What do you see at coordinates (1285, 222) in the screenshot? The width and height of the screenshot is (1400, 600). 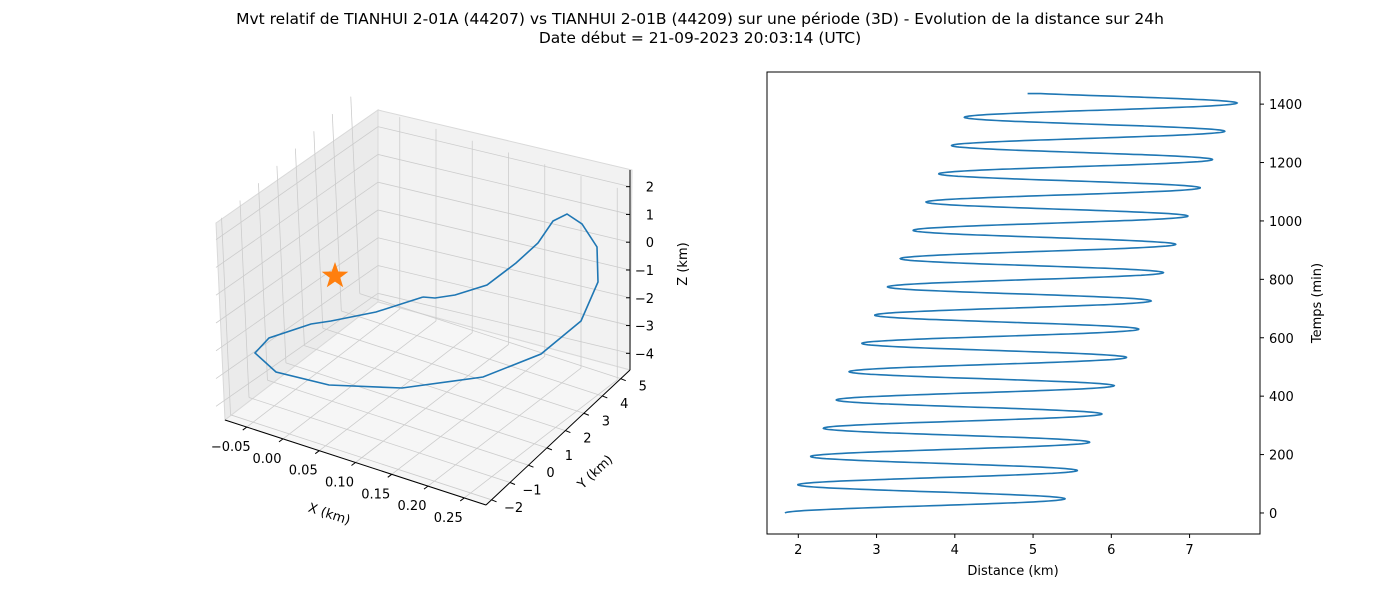 I see `y-tick-label: 1000` at bounding box center [1285, 222].